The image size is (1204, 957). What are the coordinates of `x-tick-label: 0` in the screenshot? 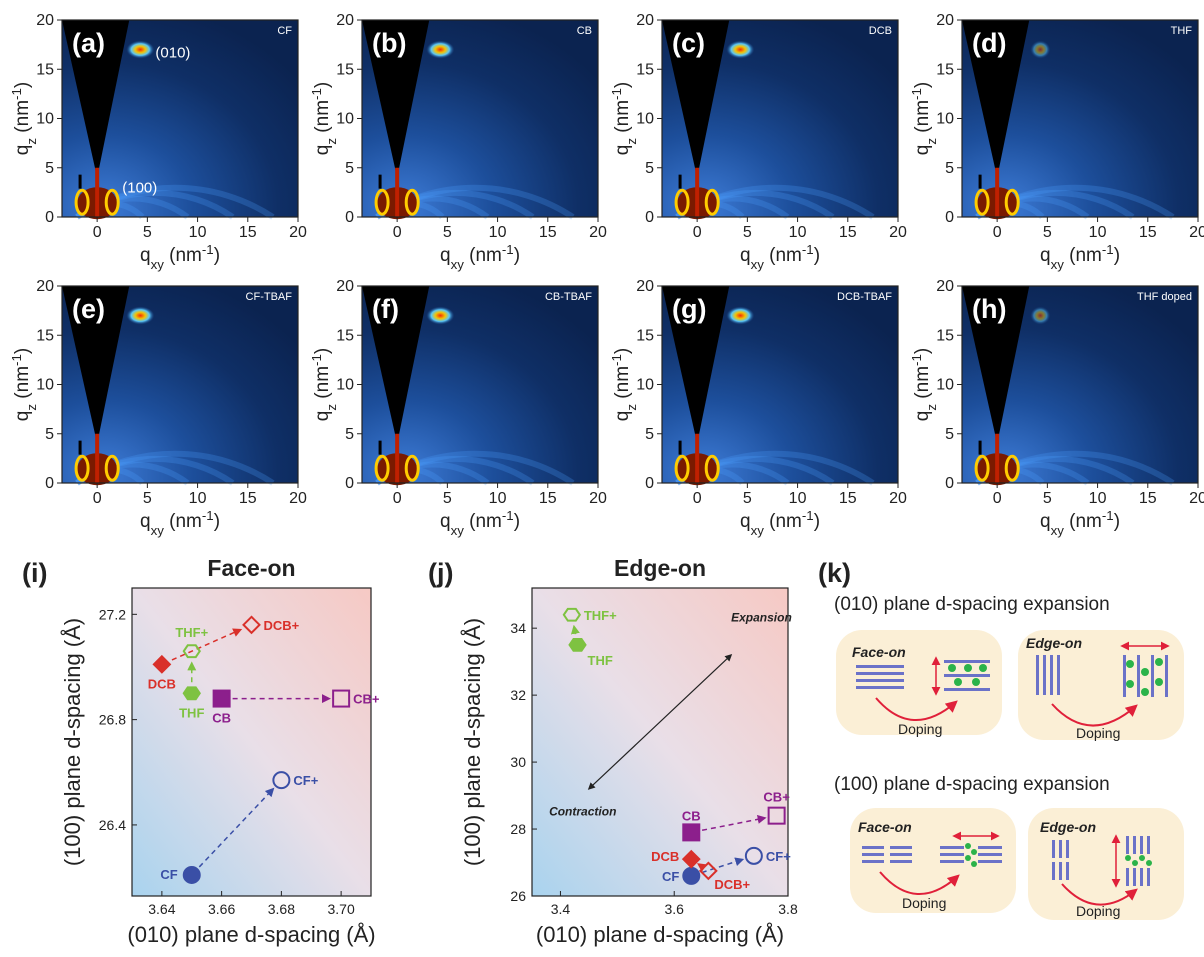 It's located at (697, 498).